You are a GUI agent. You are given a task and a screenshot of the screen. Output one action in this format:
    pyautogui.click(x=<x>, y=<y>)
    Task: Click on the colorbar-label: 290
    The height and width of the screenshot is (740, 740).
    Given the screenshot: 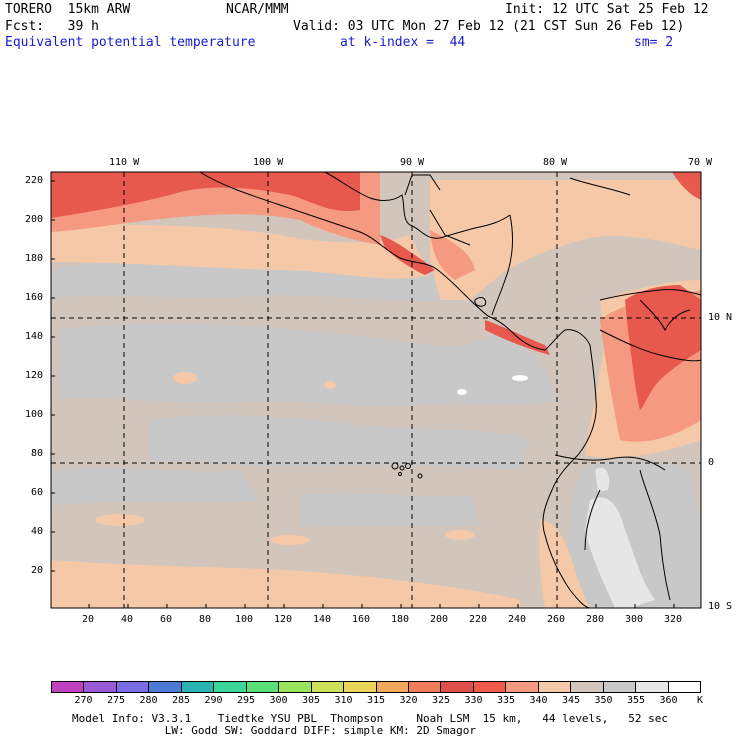 What is the action you would take?
    pyautogui.click(x=213, y=700)
    